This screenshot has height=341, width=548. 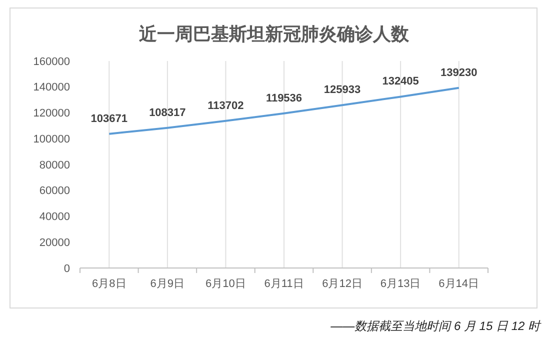 What do you see at coordinates (167, 284) in the screenshot?
I see `x-tick-label: 6月9日` at bounding box center [167, 284].